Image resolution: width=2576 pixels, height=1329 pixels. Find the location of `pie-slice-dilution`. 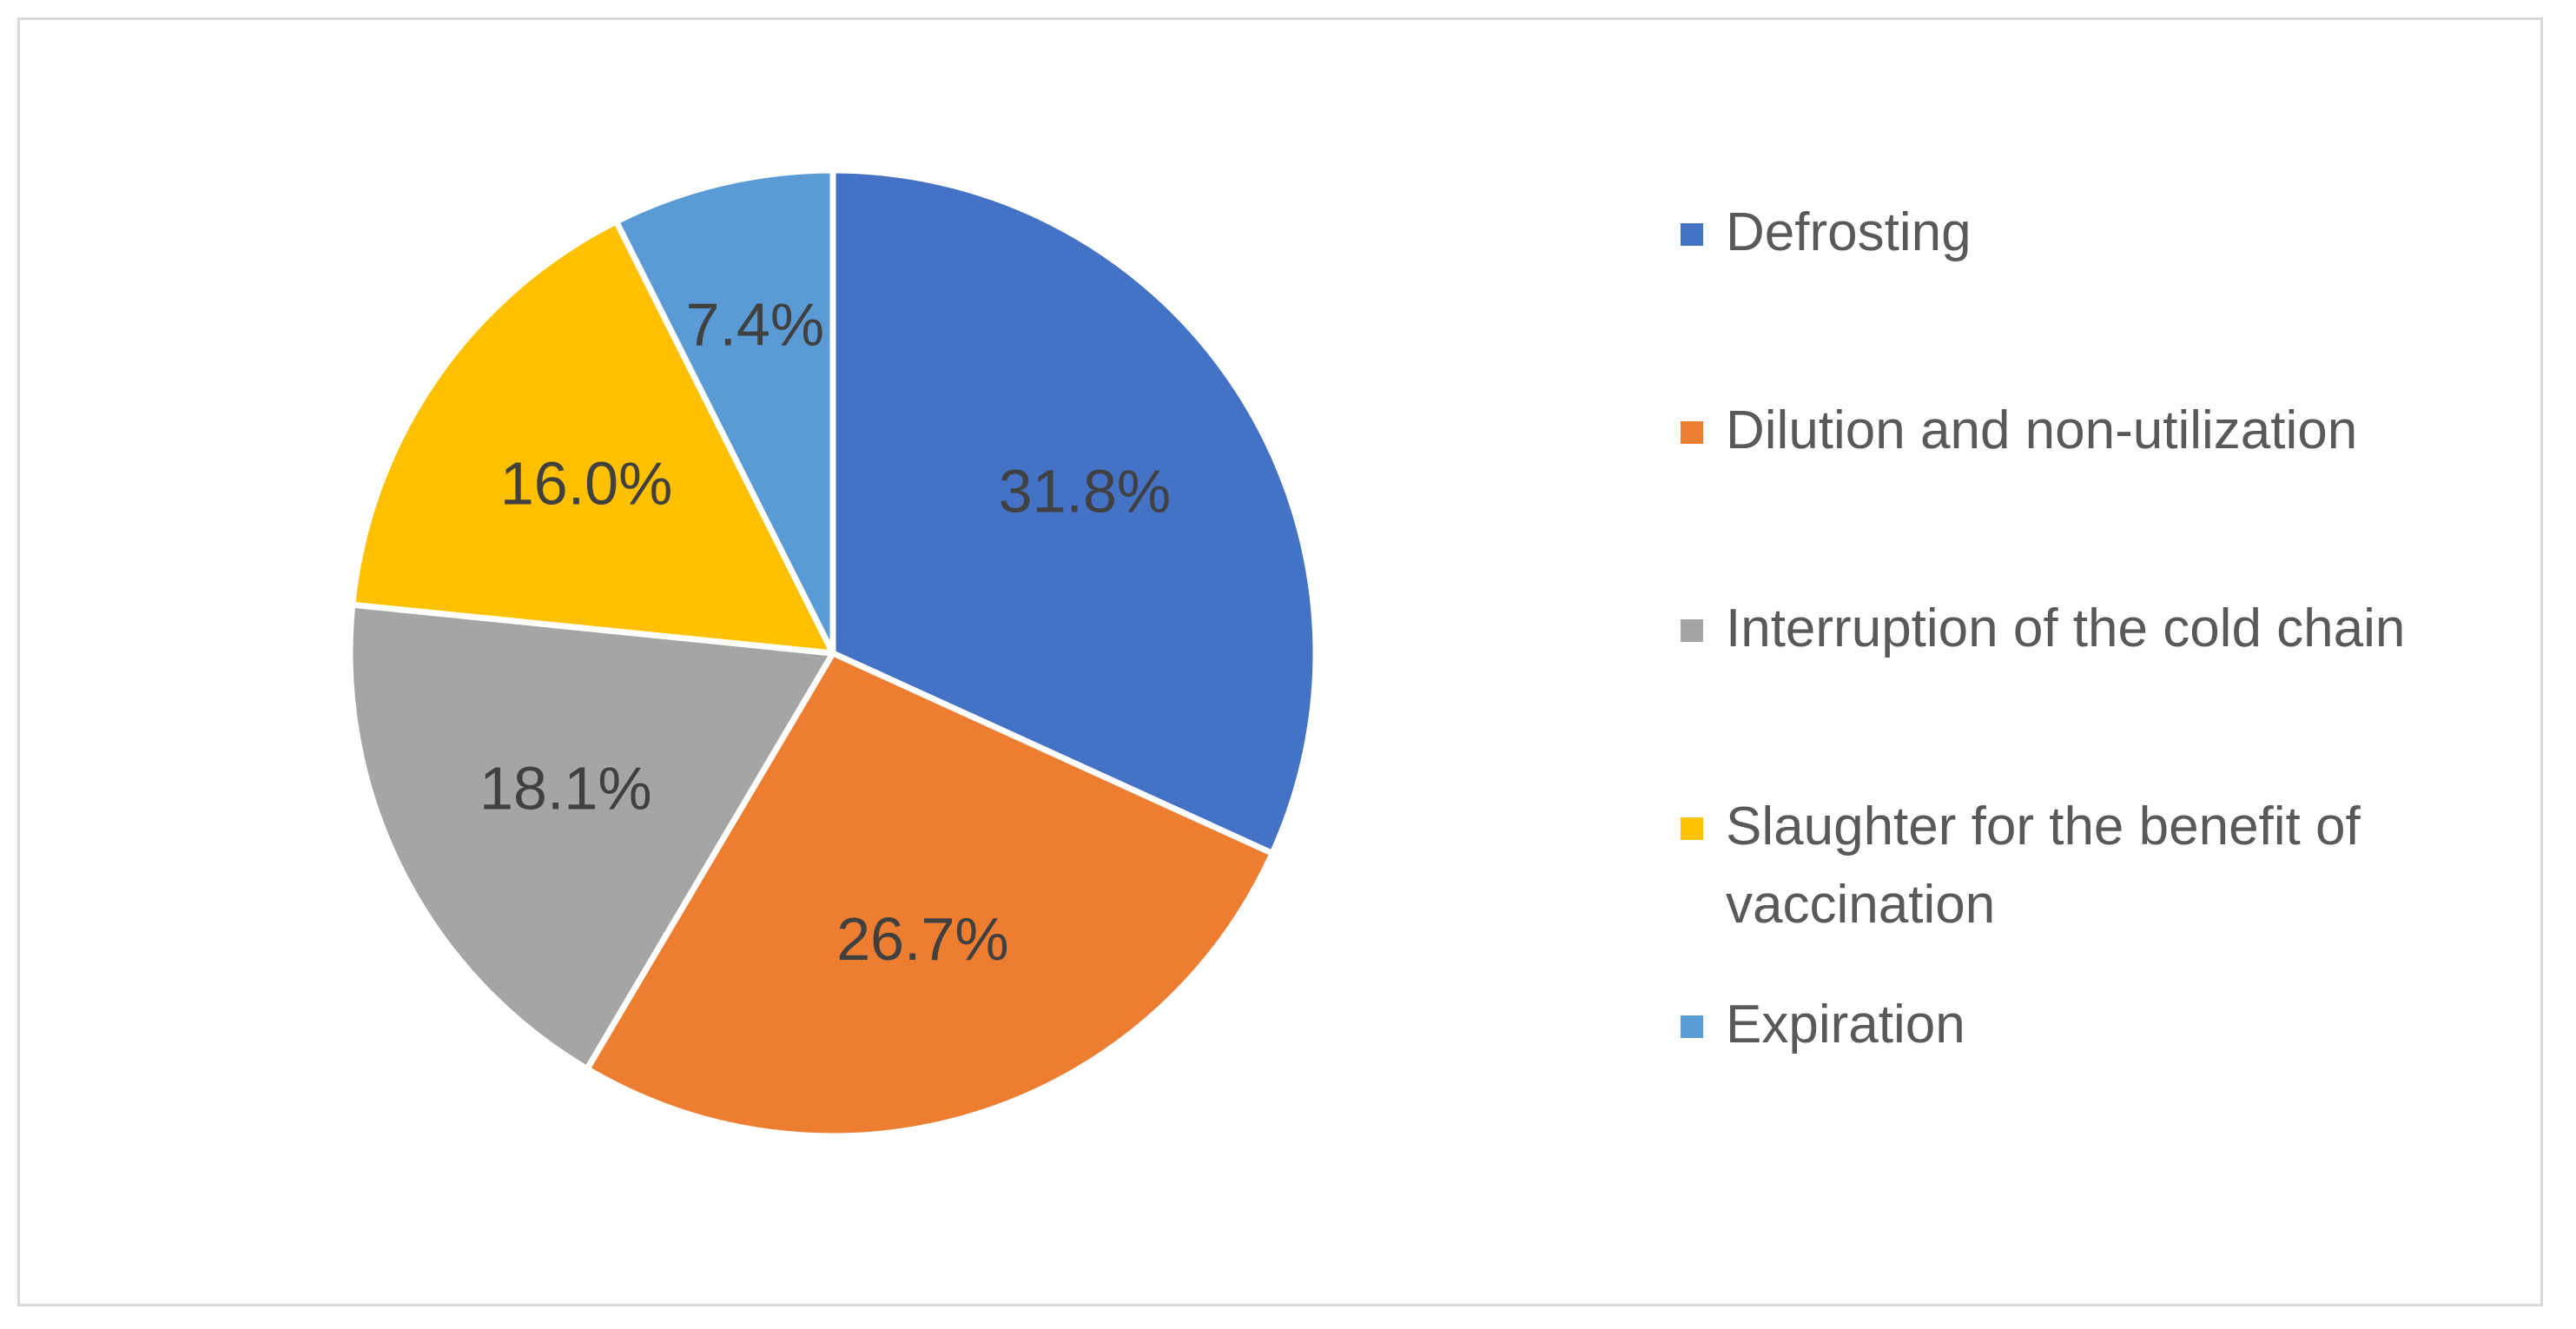

pie-slice-dilution is located at coordinates (930, 895).